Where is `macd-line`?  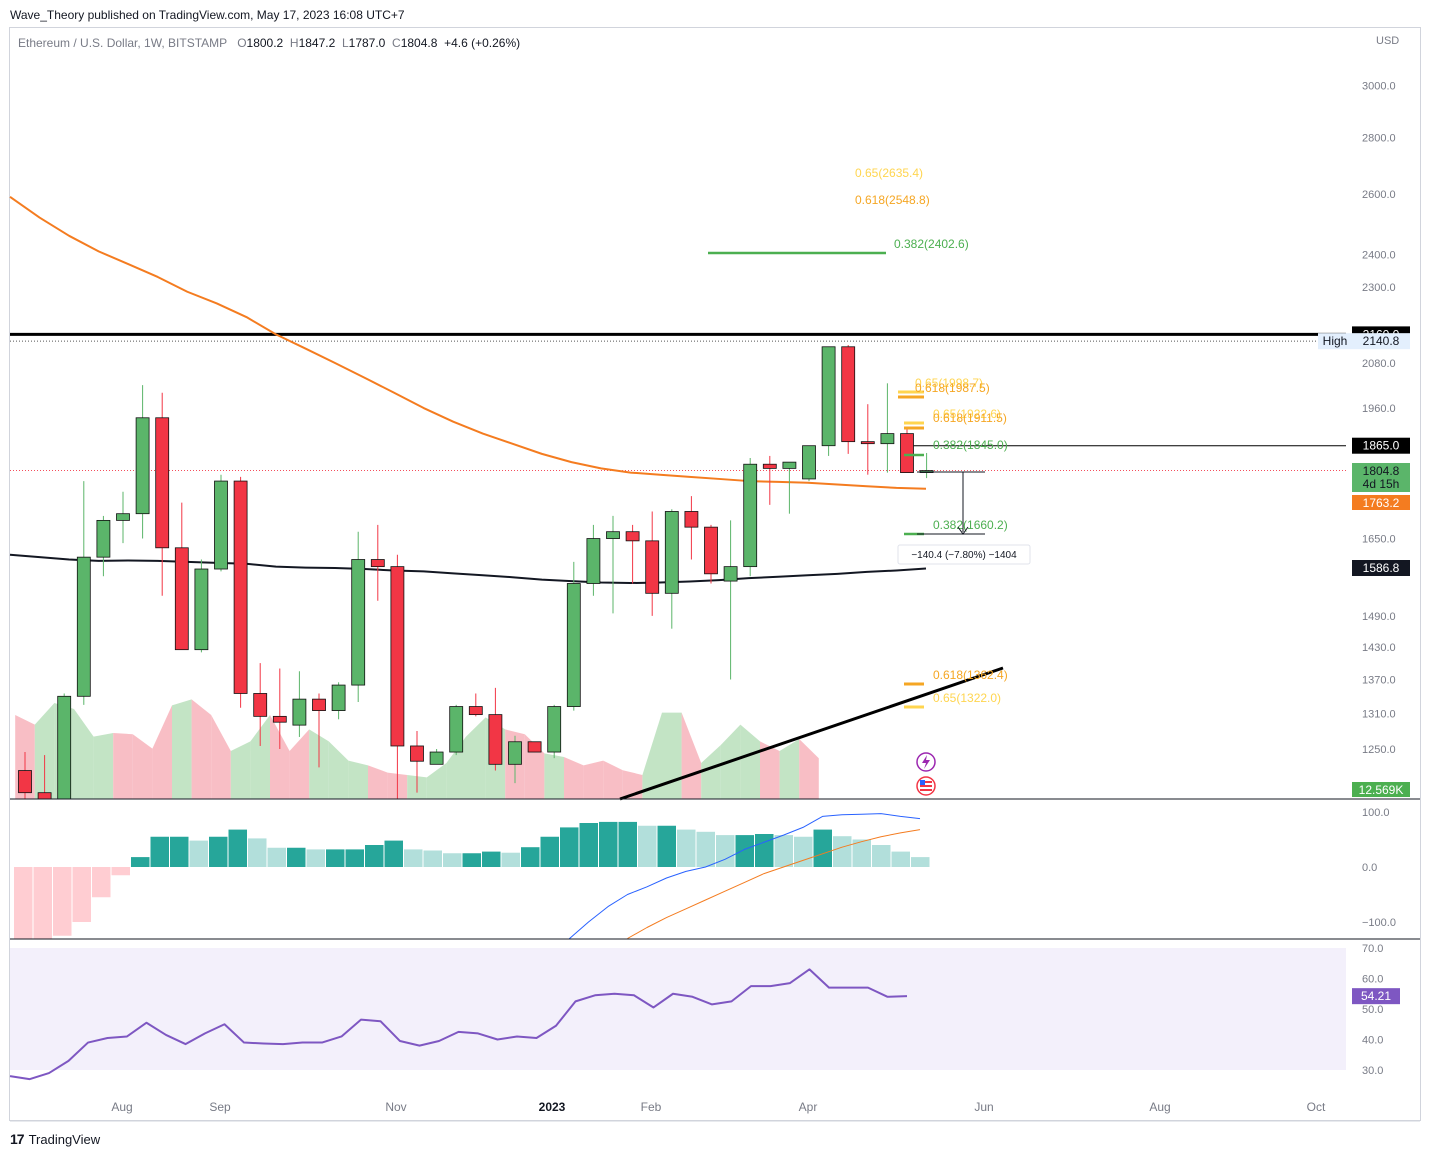 macd-line is located at coordinates (744, 876).